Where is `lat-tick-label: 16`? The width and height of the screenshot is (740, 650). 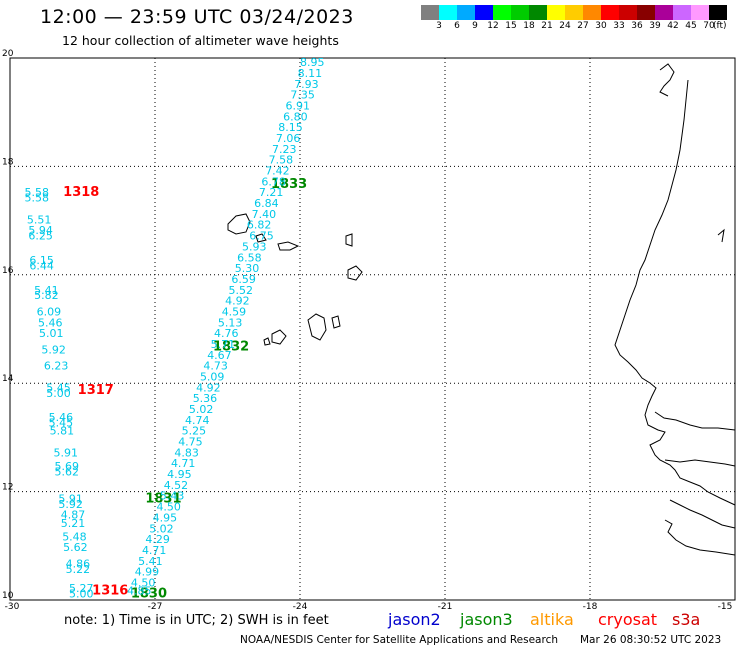 lat-tick-label: 16 is located at coordinates (8, 271).